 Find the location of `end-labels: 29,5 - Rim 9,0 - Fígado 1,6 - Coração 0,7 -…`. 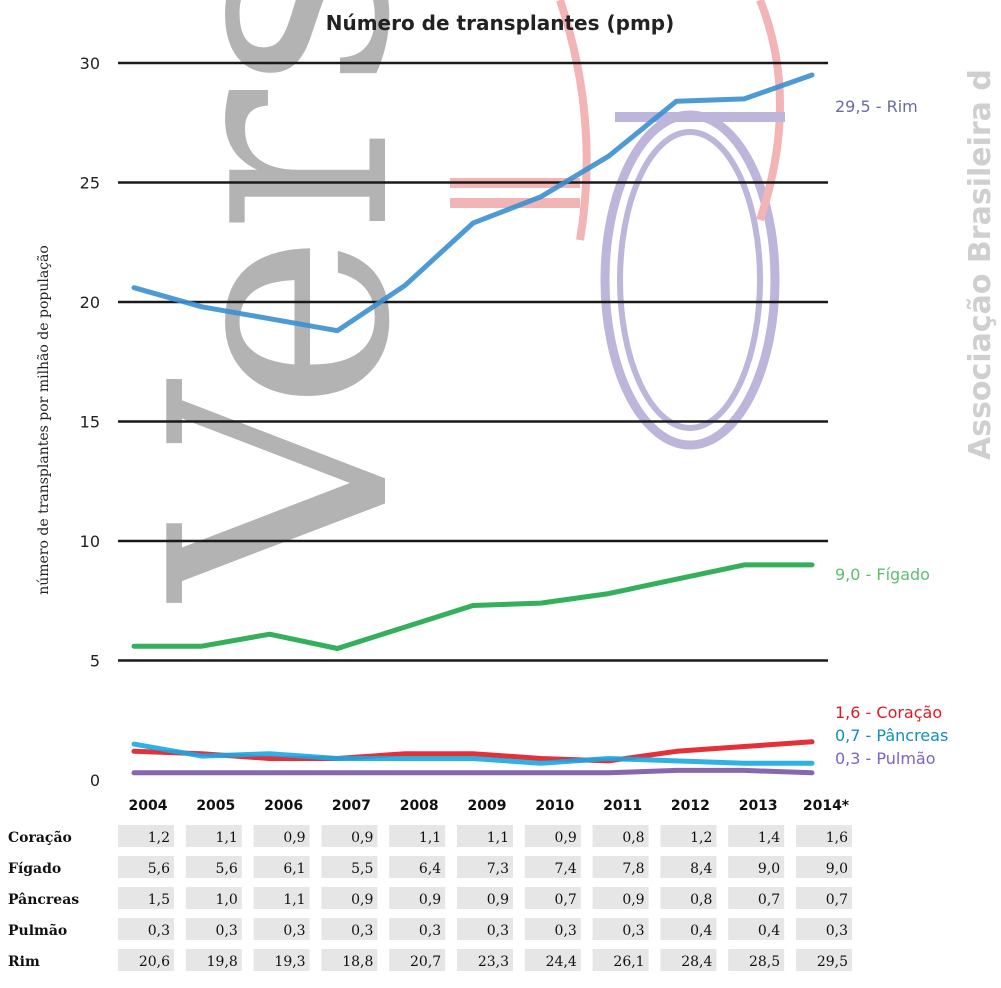

end-labels: 29,5 - Rim 9,0 - Fígado 1,6 - Coração 0,7 -… is located at coordinates (891, 432).